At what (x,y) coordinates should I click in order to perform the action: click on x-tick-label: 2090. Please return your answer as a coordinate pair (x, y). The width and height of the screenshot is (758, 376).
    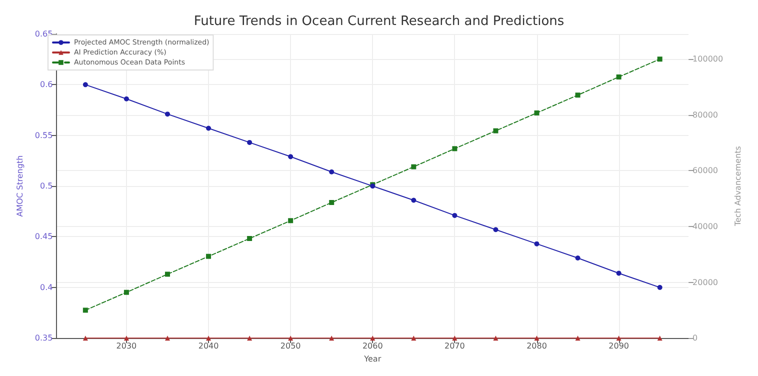
    Looking at the image, I should click on (618, 346).